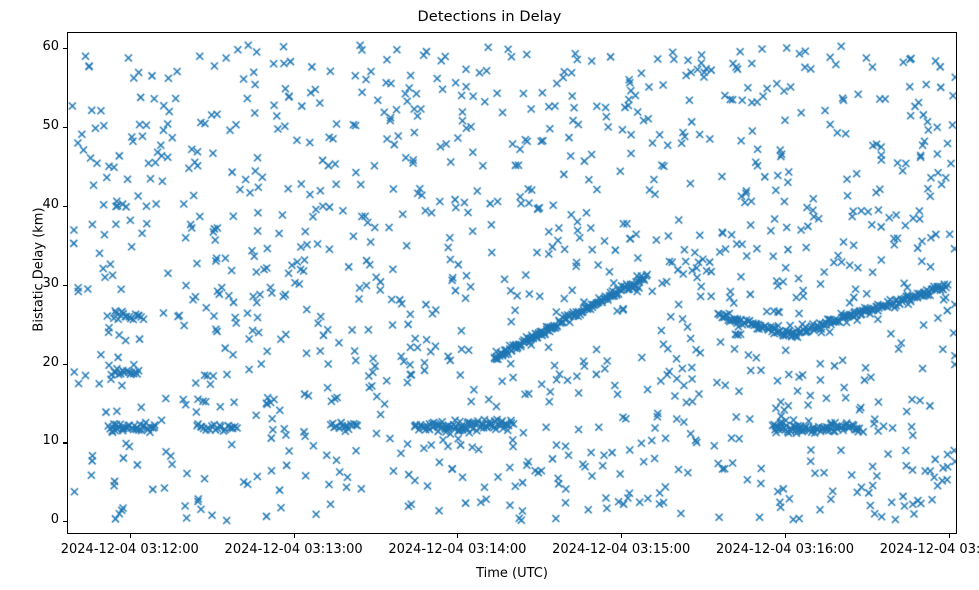 The width and height of the screenshot is (979, 590). What do you see at coordinates (489, 17) in the screenshot?
I see `chart-title: Detections in Delay` at bounding box center [489, 17].